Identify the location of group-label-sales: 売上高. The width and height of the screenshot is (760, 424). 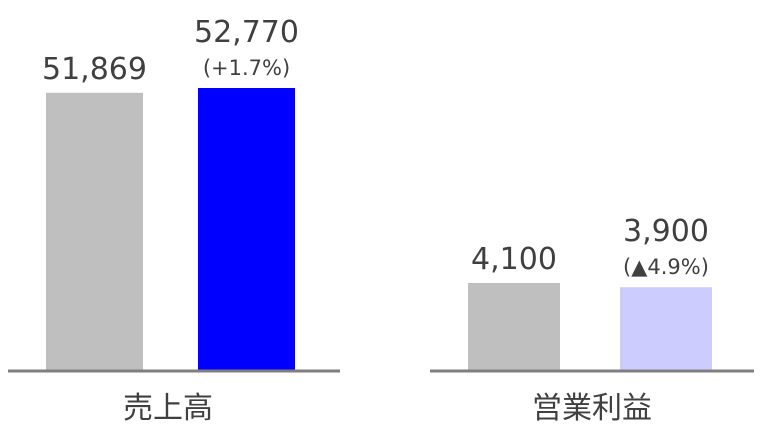
(168, 407).